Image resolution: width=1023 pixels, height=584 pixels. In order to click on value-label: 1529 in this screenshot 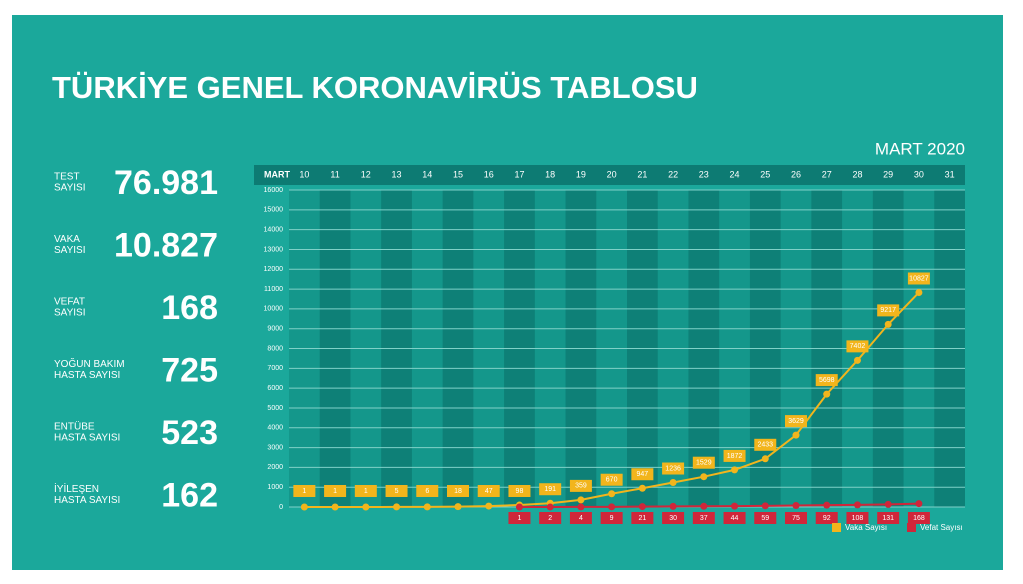, I will do `click(704, 463)`.